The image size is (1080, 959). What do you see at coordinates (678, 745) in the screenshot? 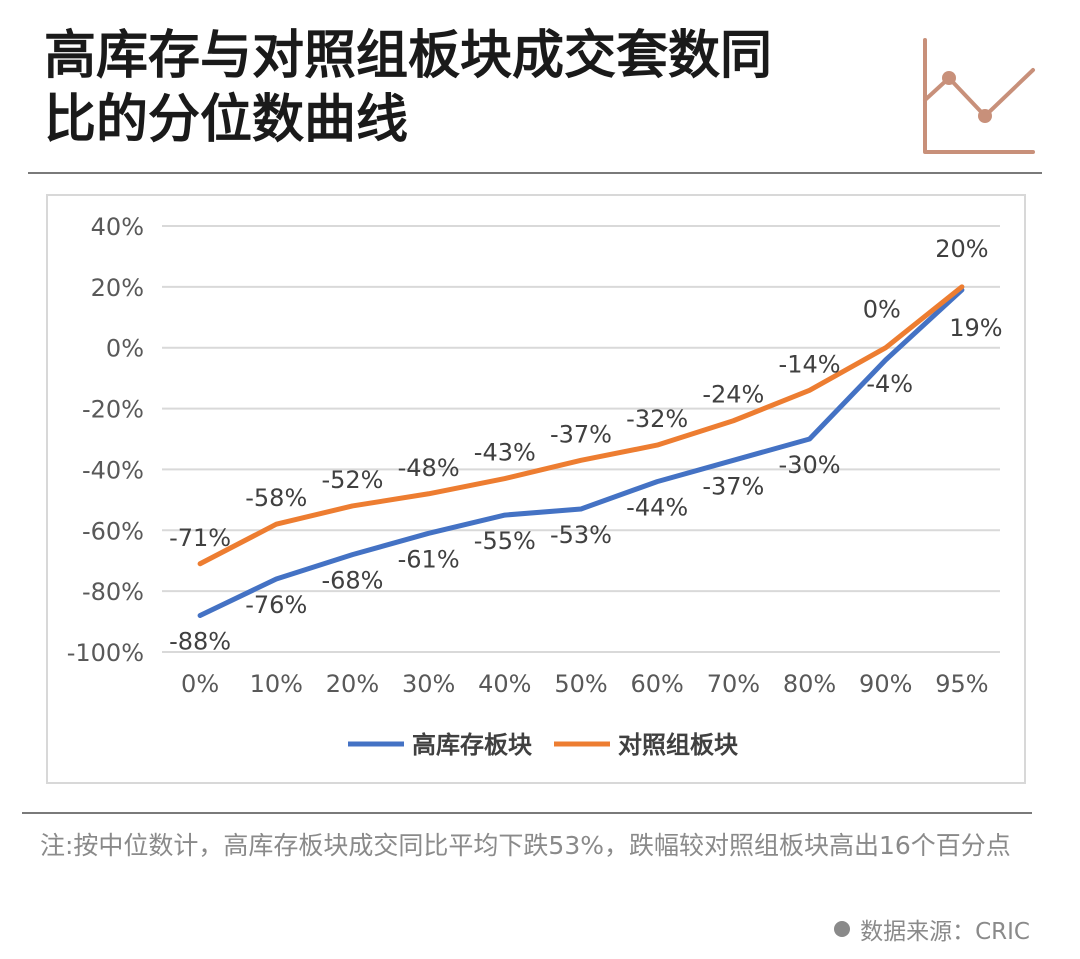
I see `legend-label-1: 对照组板块` at bounding box center [678, 745].